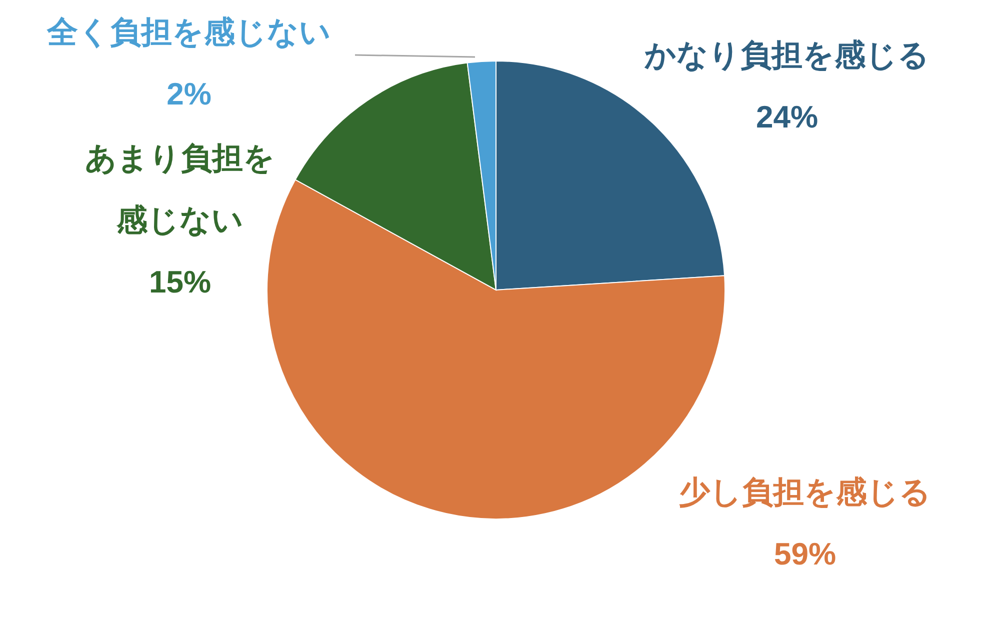  What do you see at coordinates (805, 554) in the screenshot?
I see `data-label: 59%` at bounding box center [805, 554].